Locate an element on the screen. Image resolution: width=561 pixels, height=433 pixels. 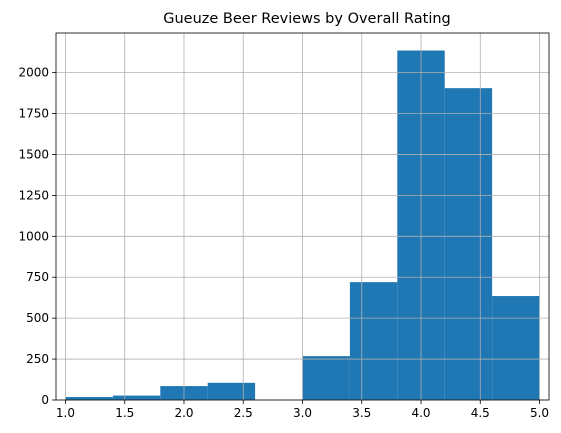
y-tick-label: 1750 is located at coordinates (33, 114).